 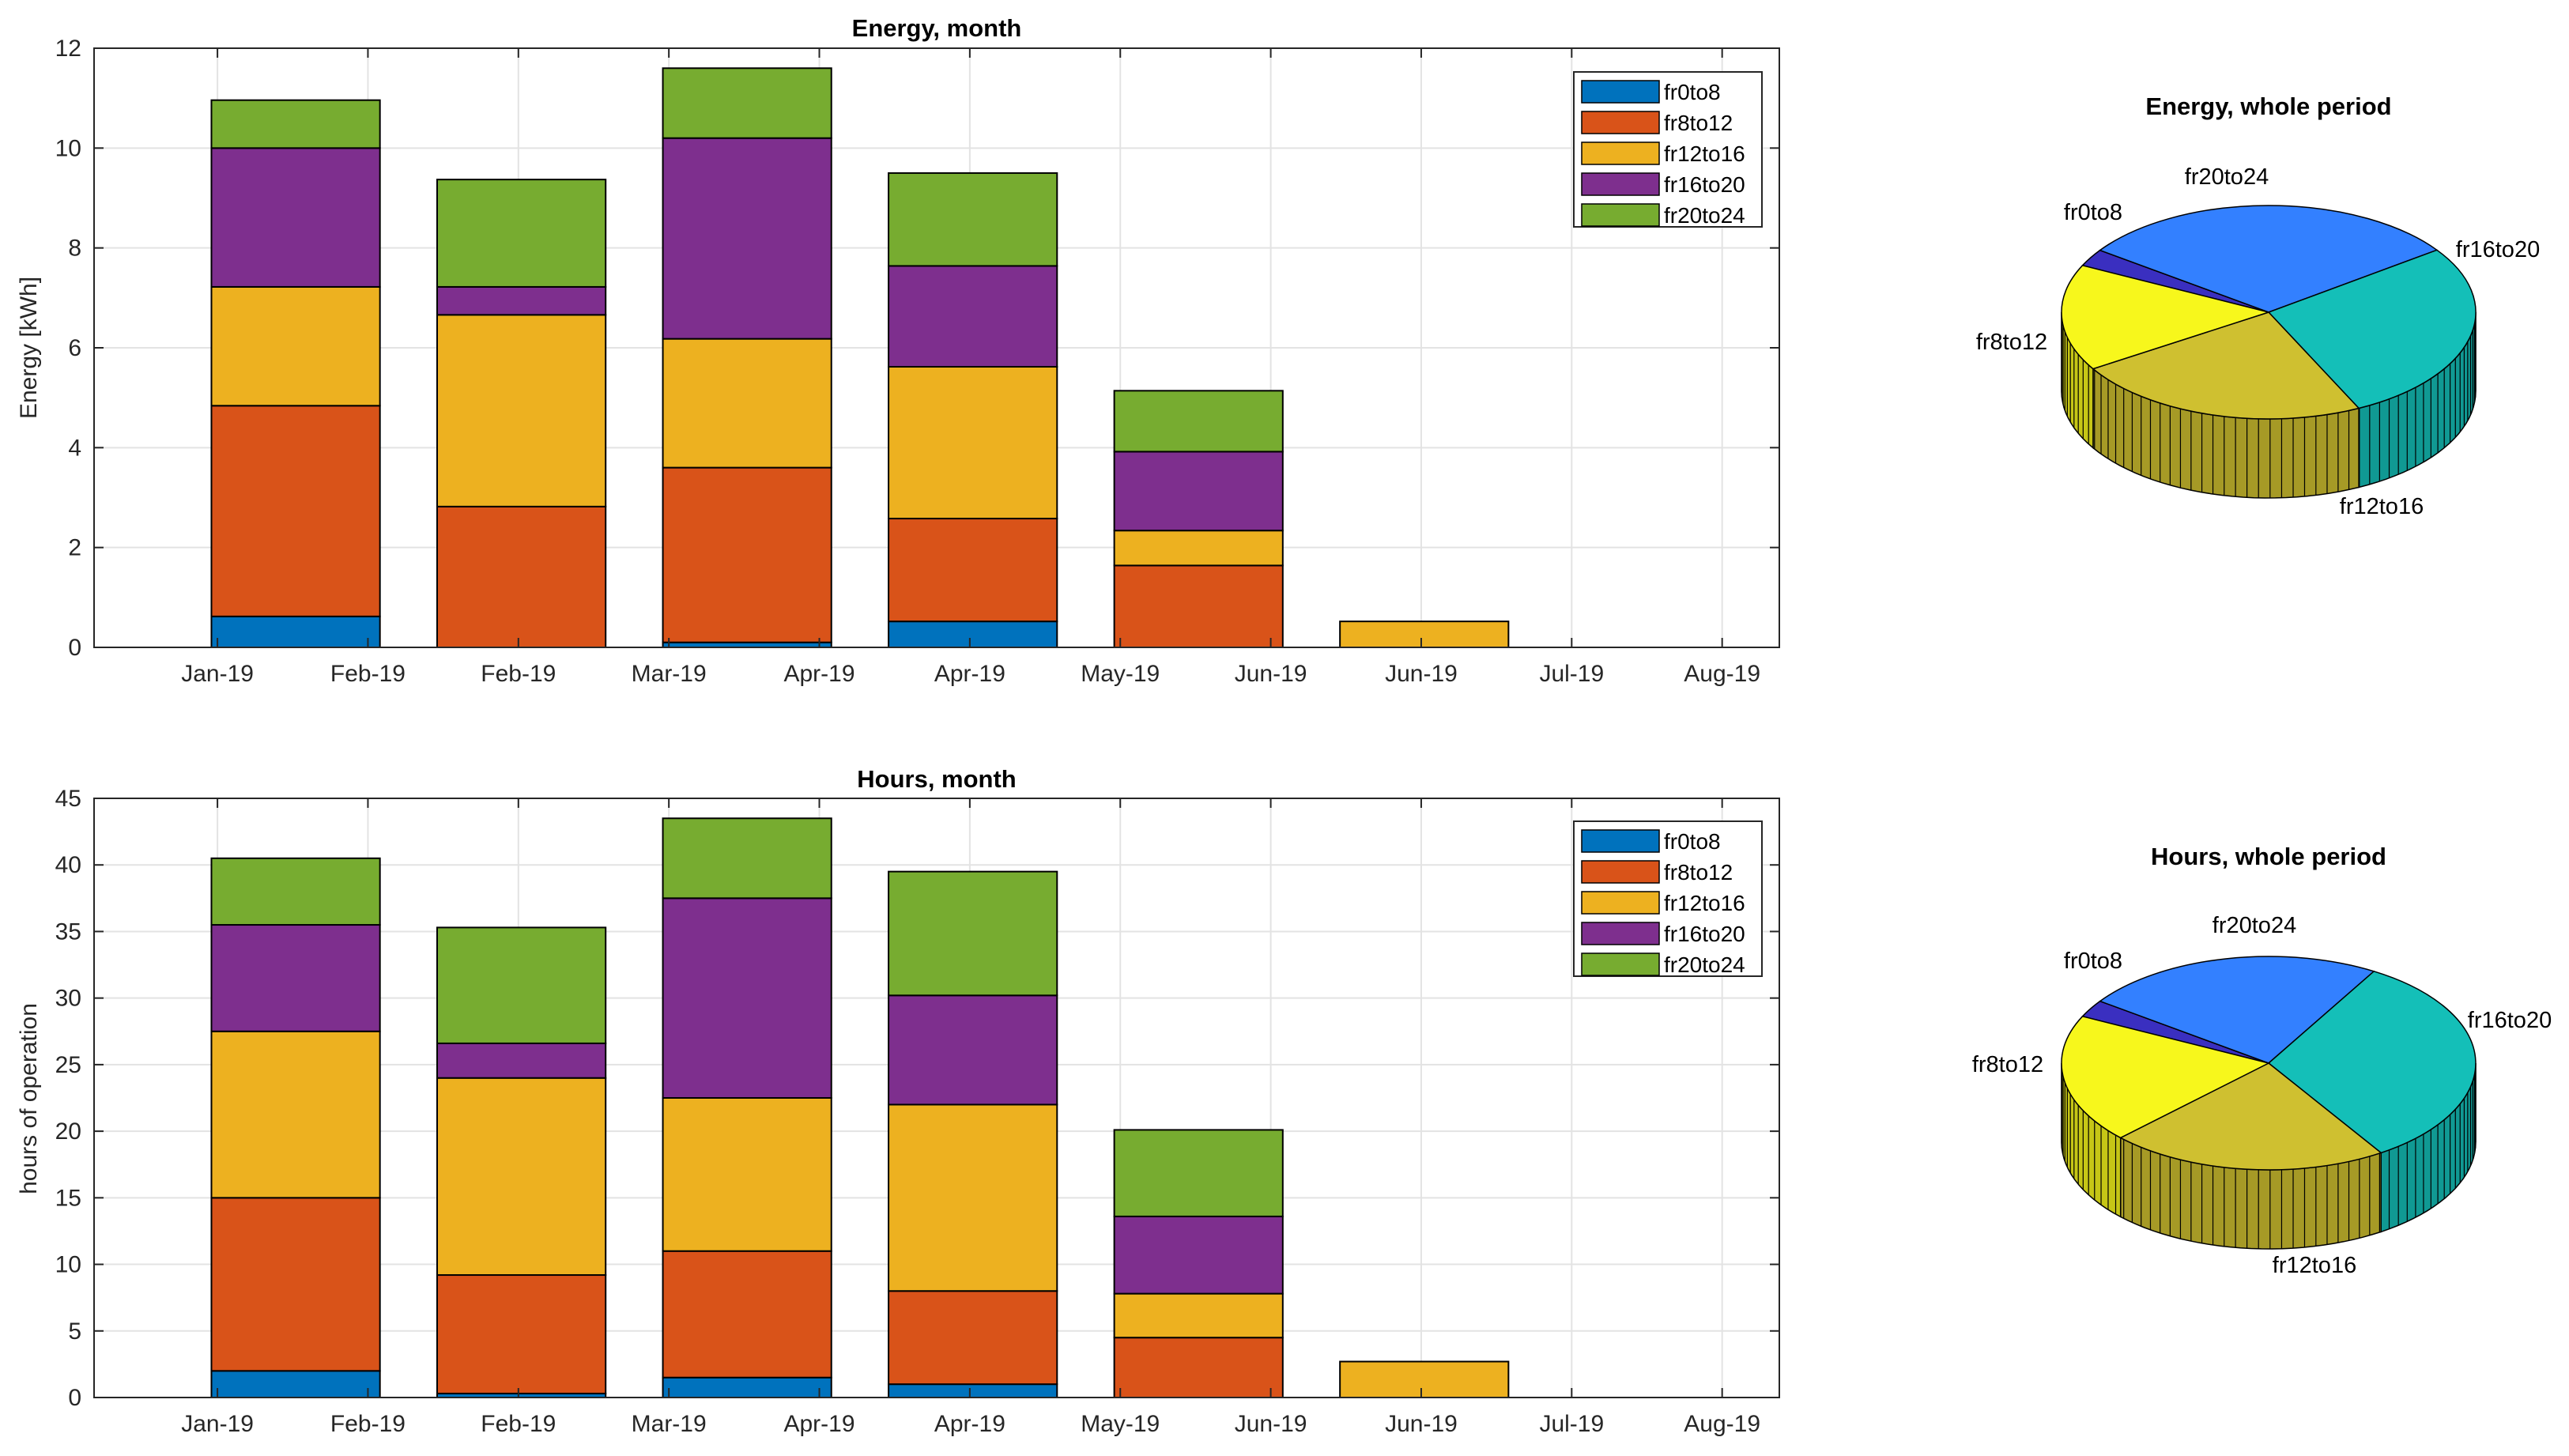 I want to click on bar-apr-2019-fr12to16, so click(x=973, y=443).